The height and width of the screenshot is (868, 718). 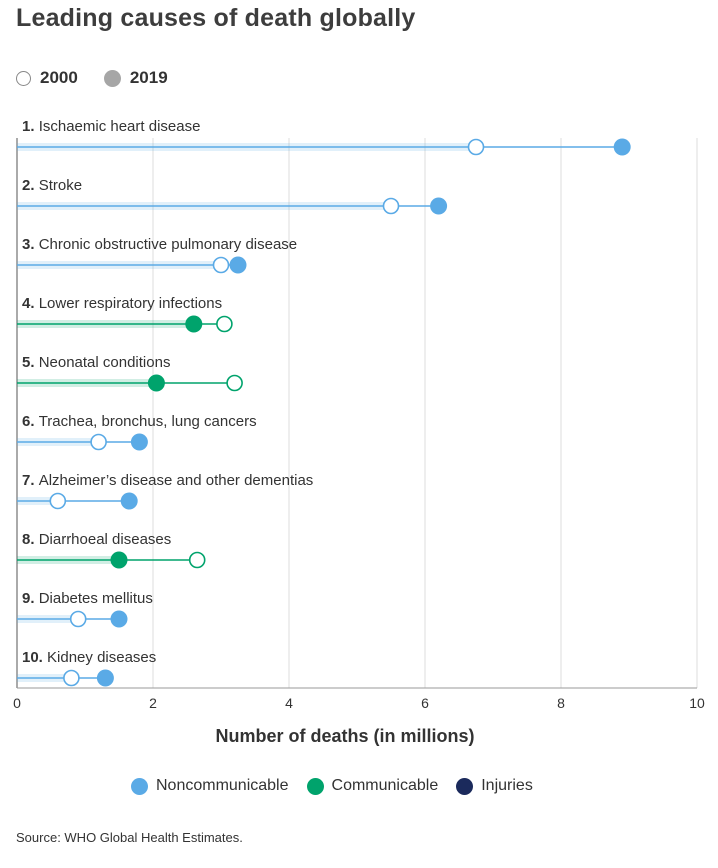 What do you see at coordinates (315, 786) in the screenshot?
I see `communicable-swatch-icon` at bounding box center [315, 786].